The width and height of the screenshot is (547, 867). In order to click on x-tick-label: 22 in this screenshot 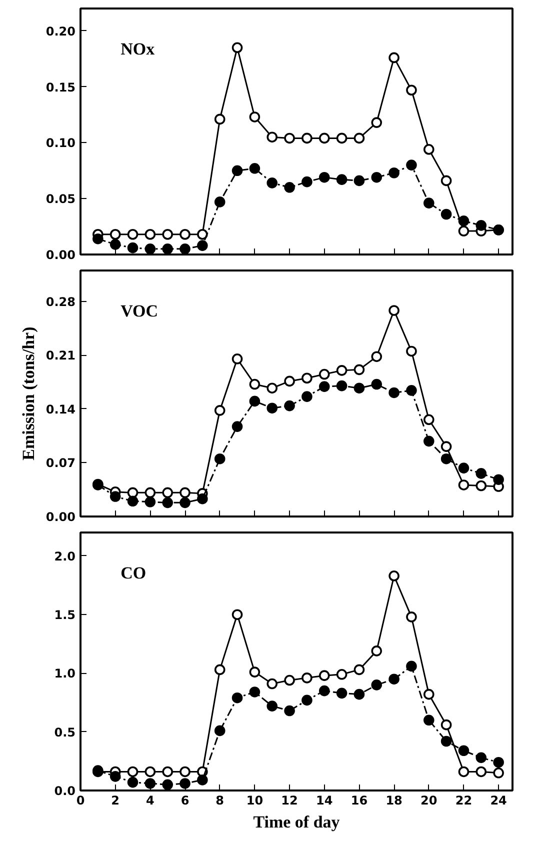, I will do `click(463, 801)`.